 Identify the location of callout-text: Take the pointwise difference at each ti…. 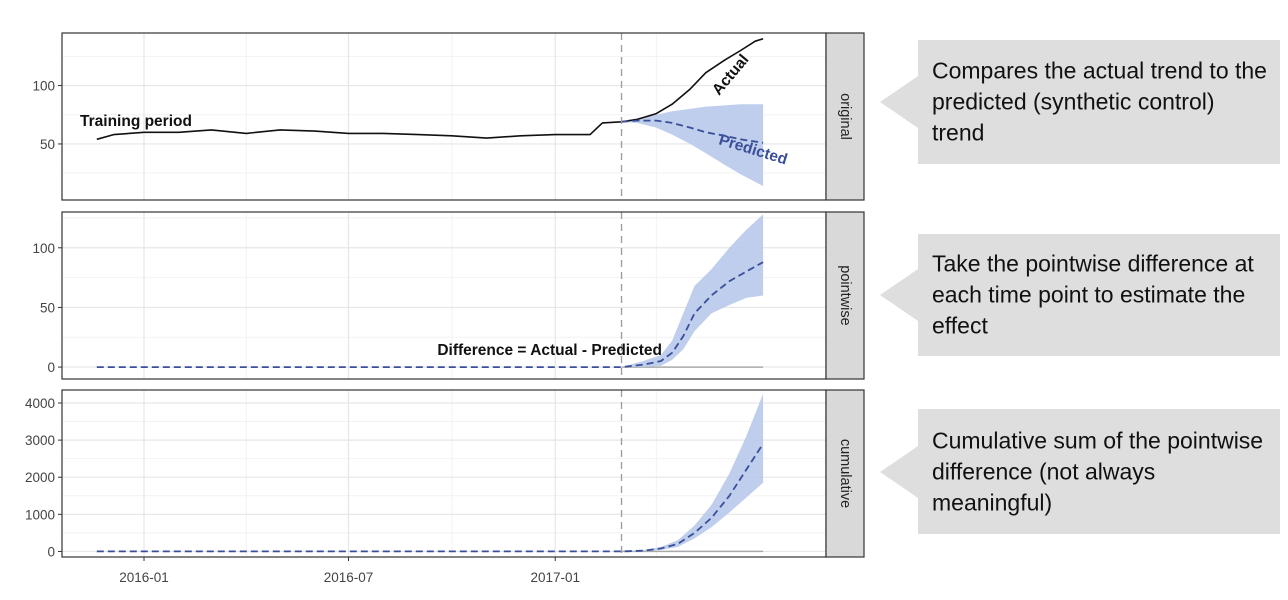
(1093, 294).